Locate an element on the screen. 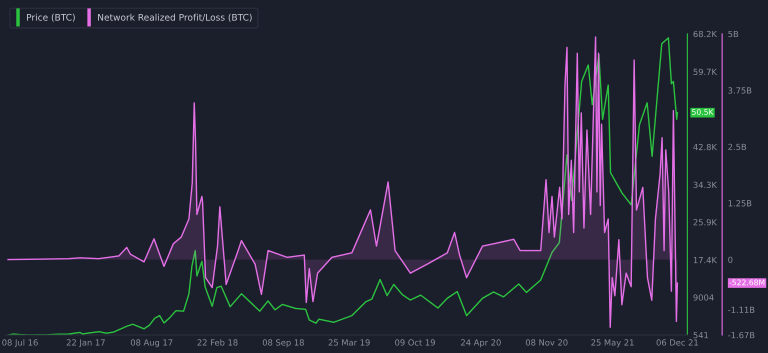 The height and width of the screenshot is (353, 768). y2-tick-label: 2.5B is located at coordinates (737, 147).